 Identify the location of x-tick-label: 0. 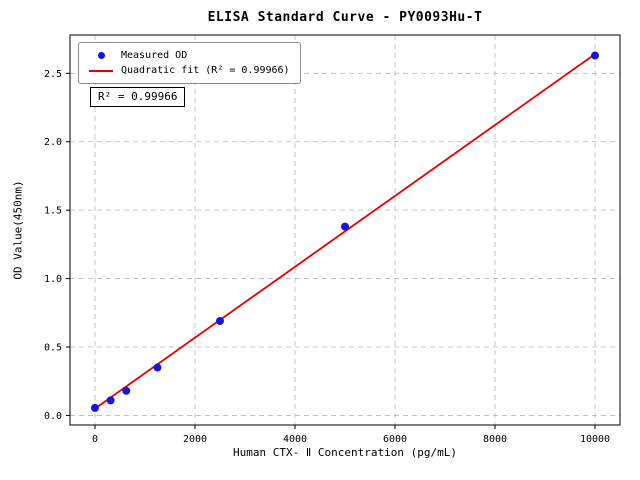
(95, 439).